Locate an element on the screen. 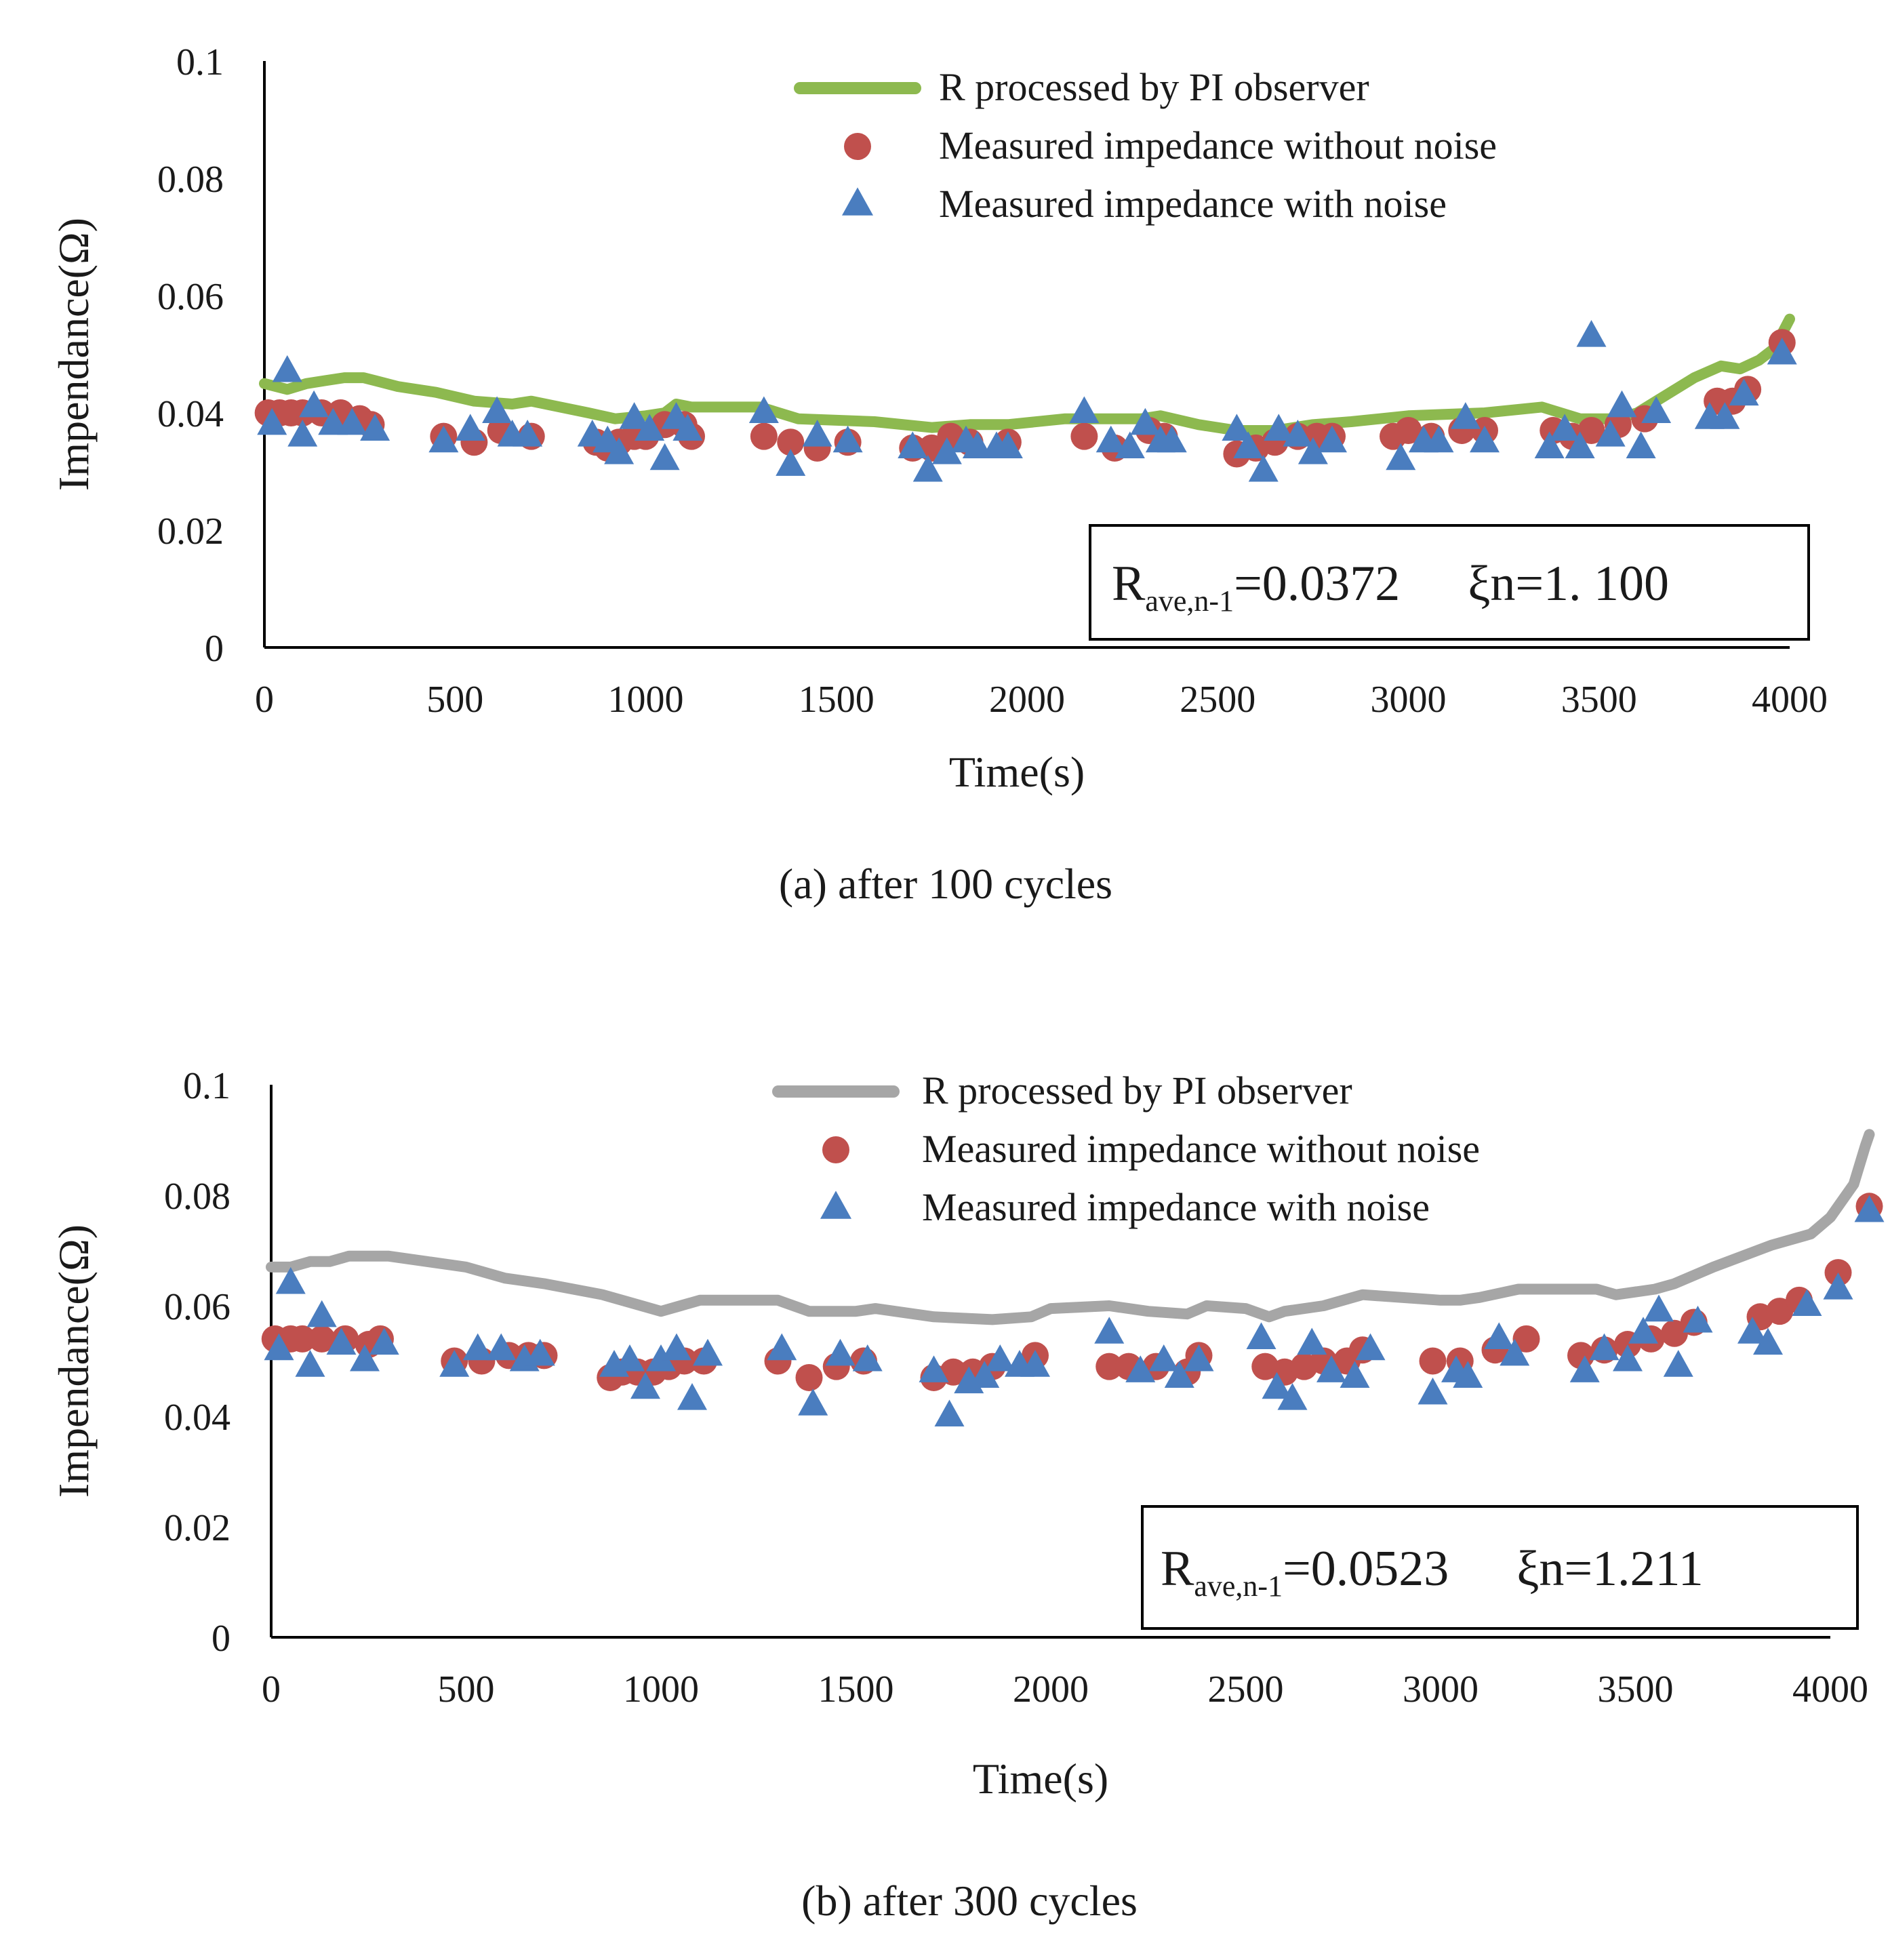  x-tick-label: 2500 is located at coordinates (1217, 700).